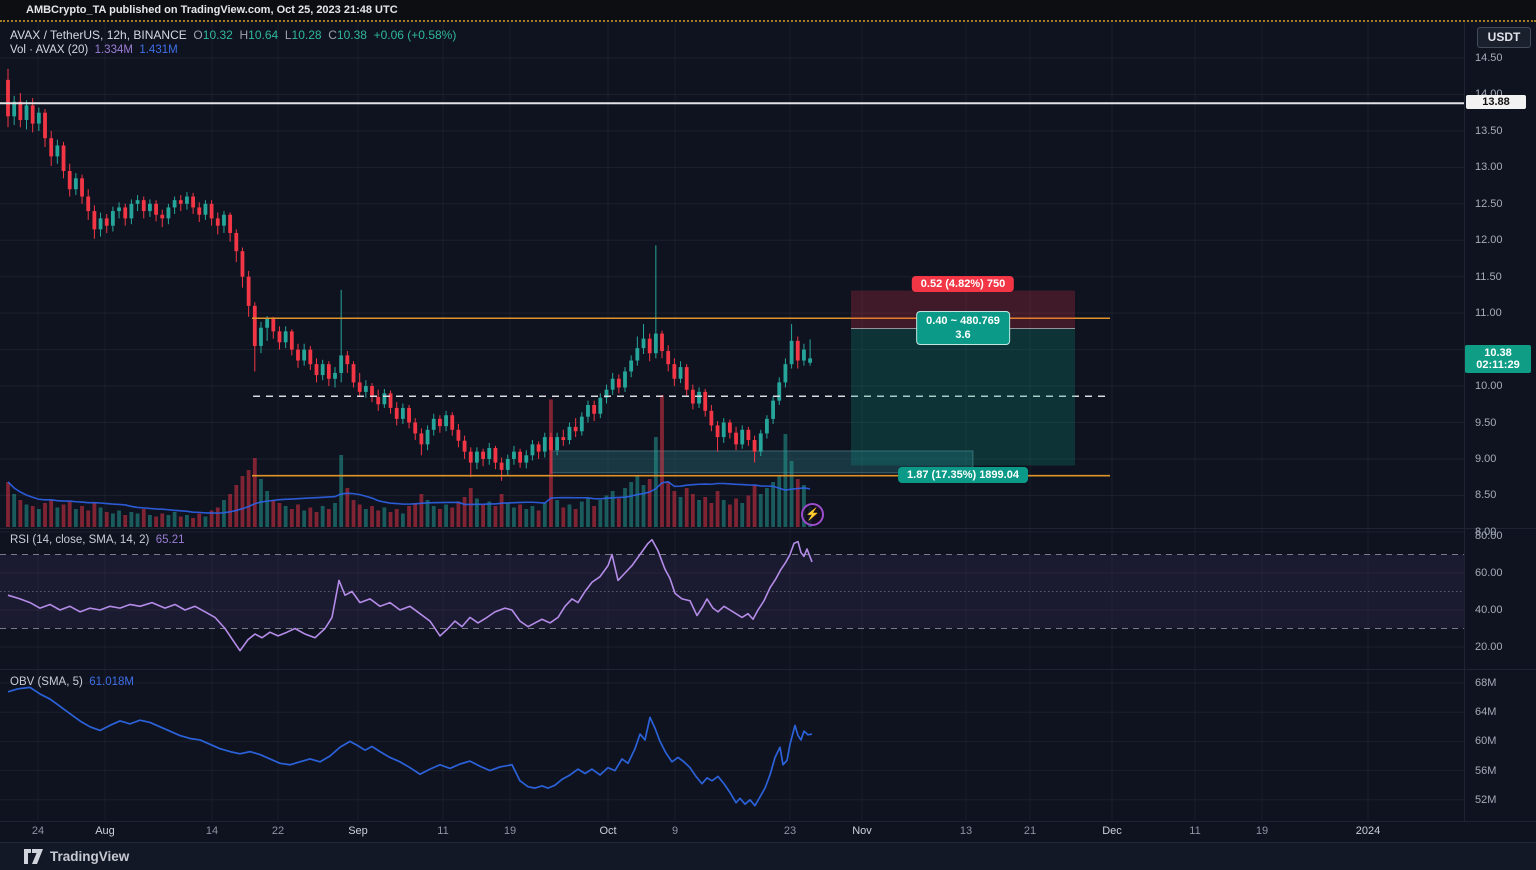 This screenshot has height=870, width=1536. Describe the element at coordinates (358, 831) in the screenshot. I see `time-tick: Sep` at that location.